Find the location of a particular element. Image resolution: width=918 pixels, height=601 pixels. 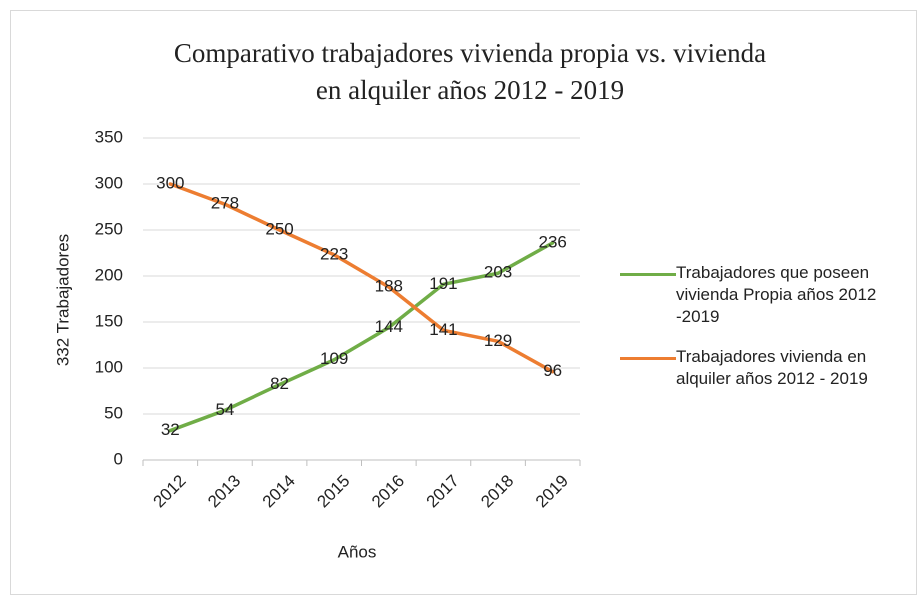

data-label: 96 is located at coordinates (552, 370).